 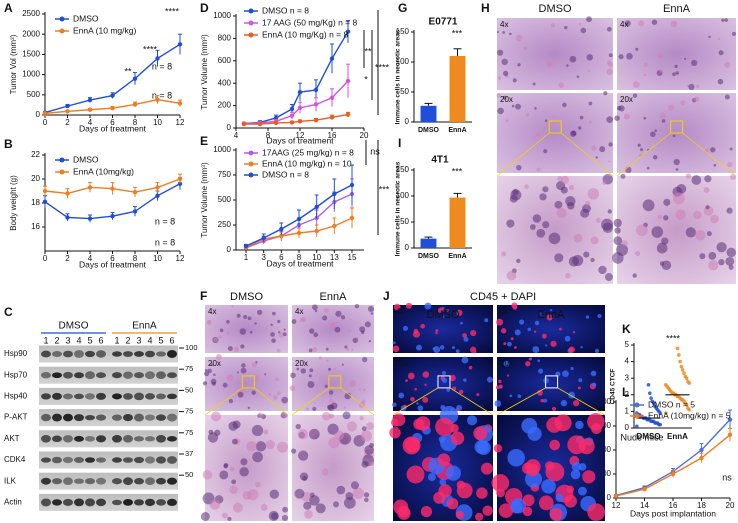 What do you see at coordinates (212, 311) in the screenshot?
I see `magnification: 4x` at bounding box center [212, 311].